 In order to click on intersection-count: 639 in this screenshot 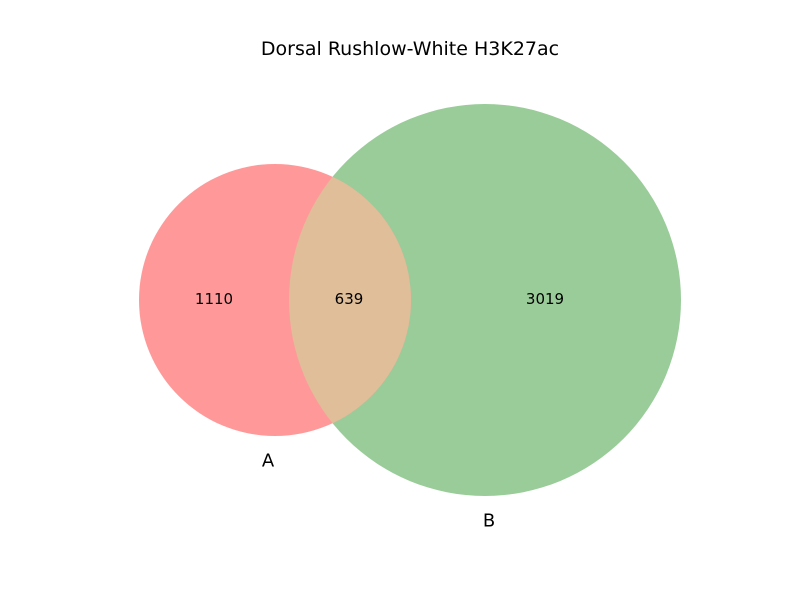, I will do `click(349, 299)`.